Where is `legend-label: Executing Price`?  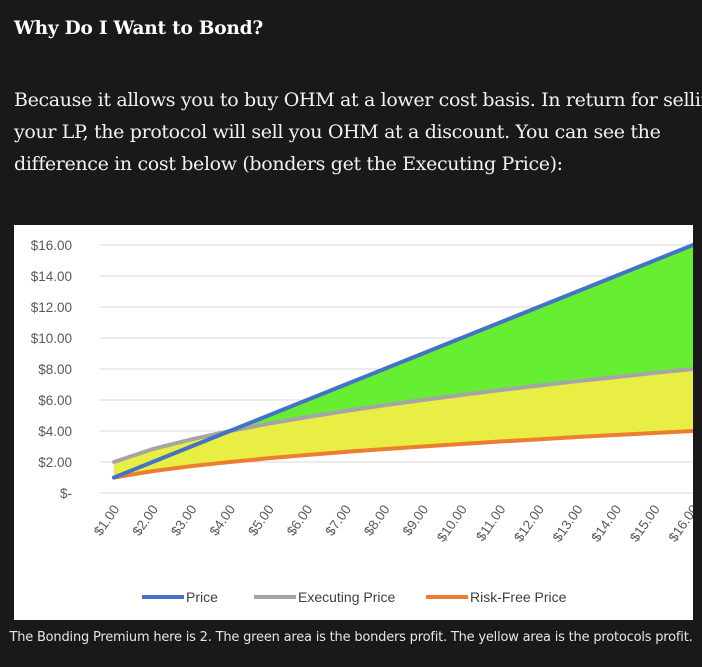 legend-label: Executing Price is located at coordinates (346, 597).